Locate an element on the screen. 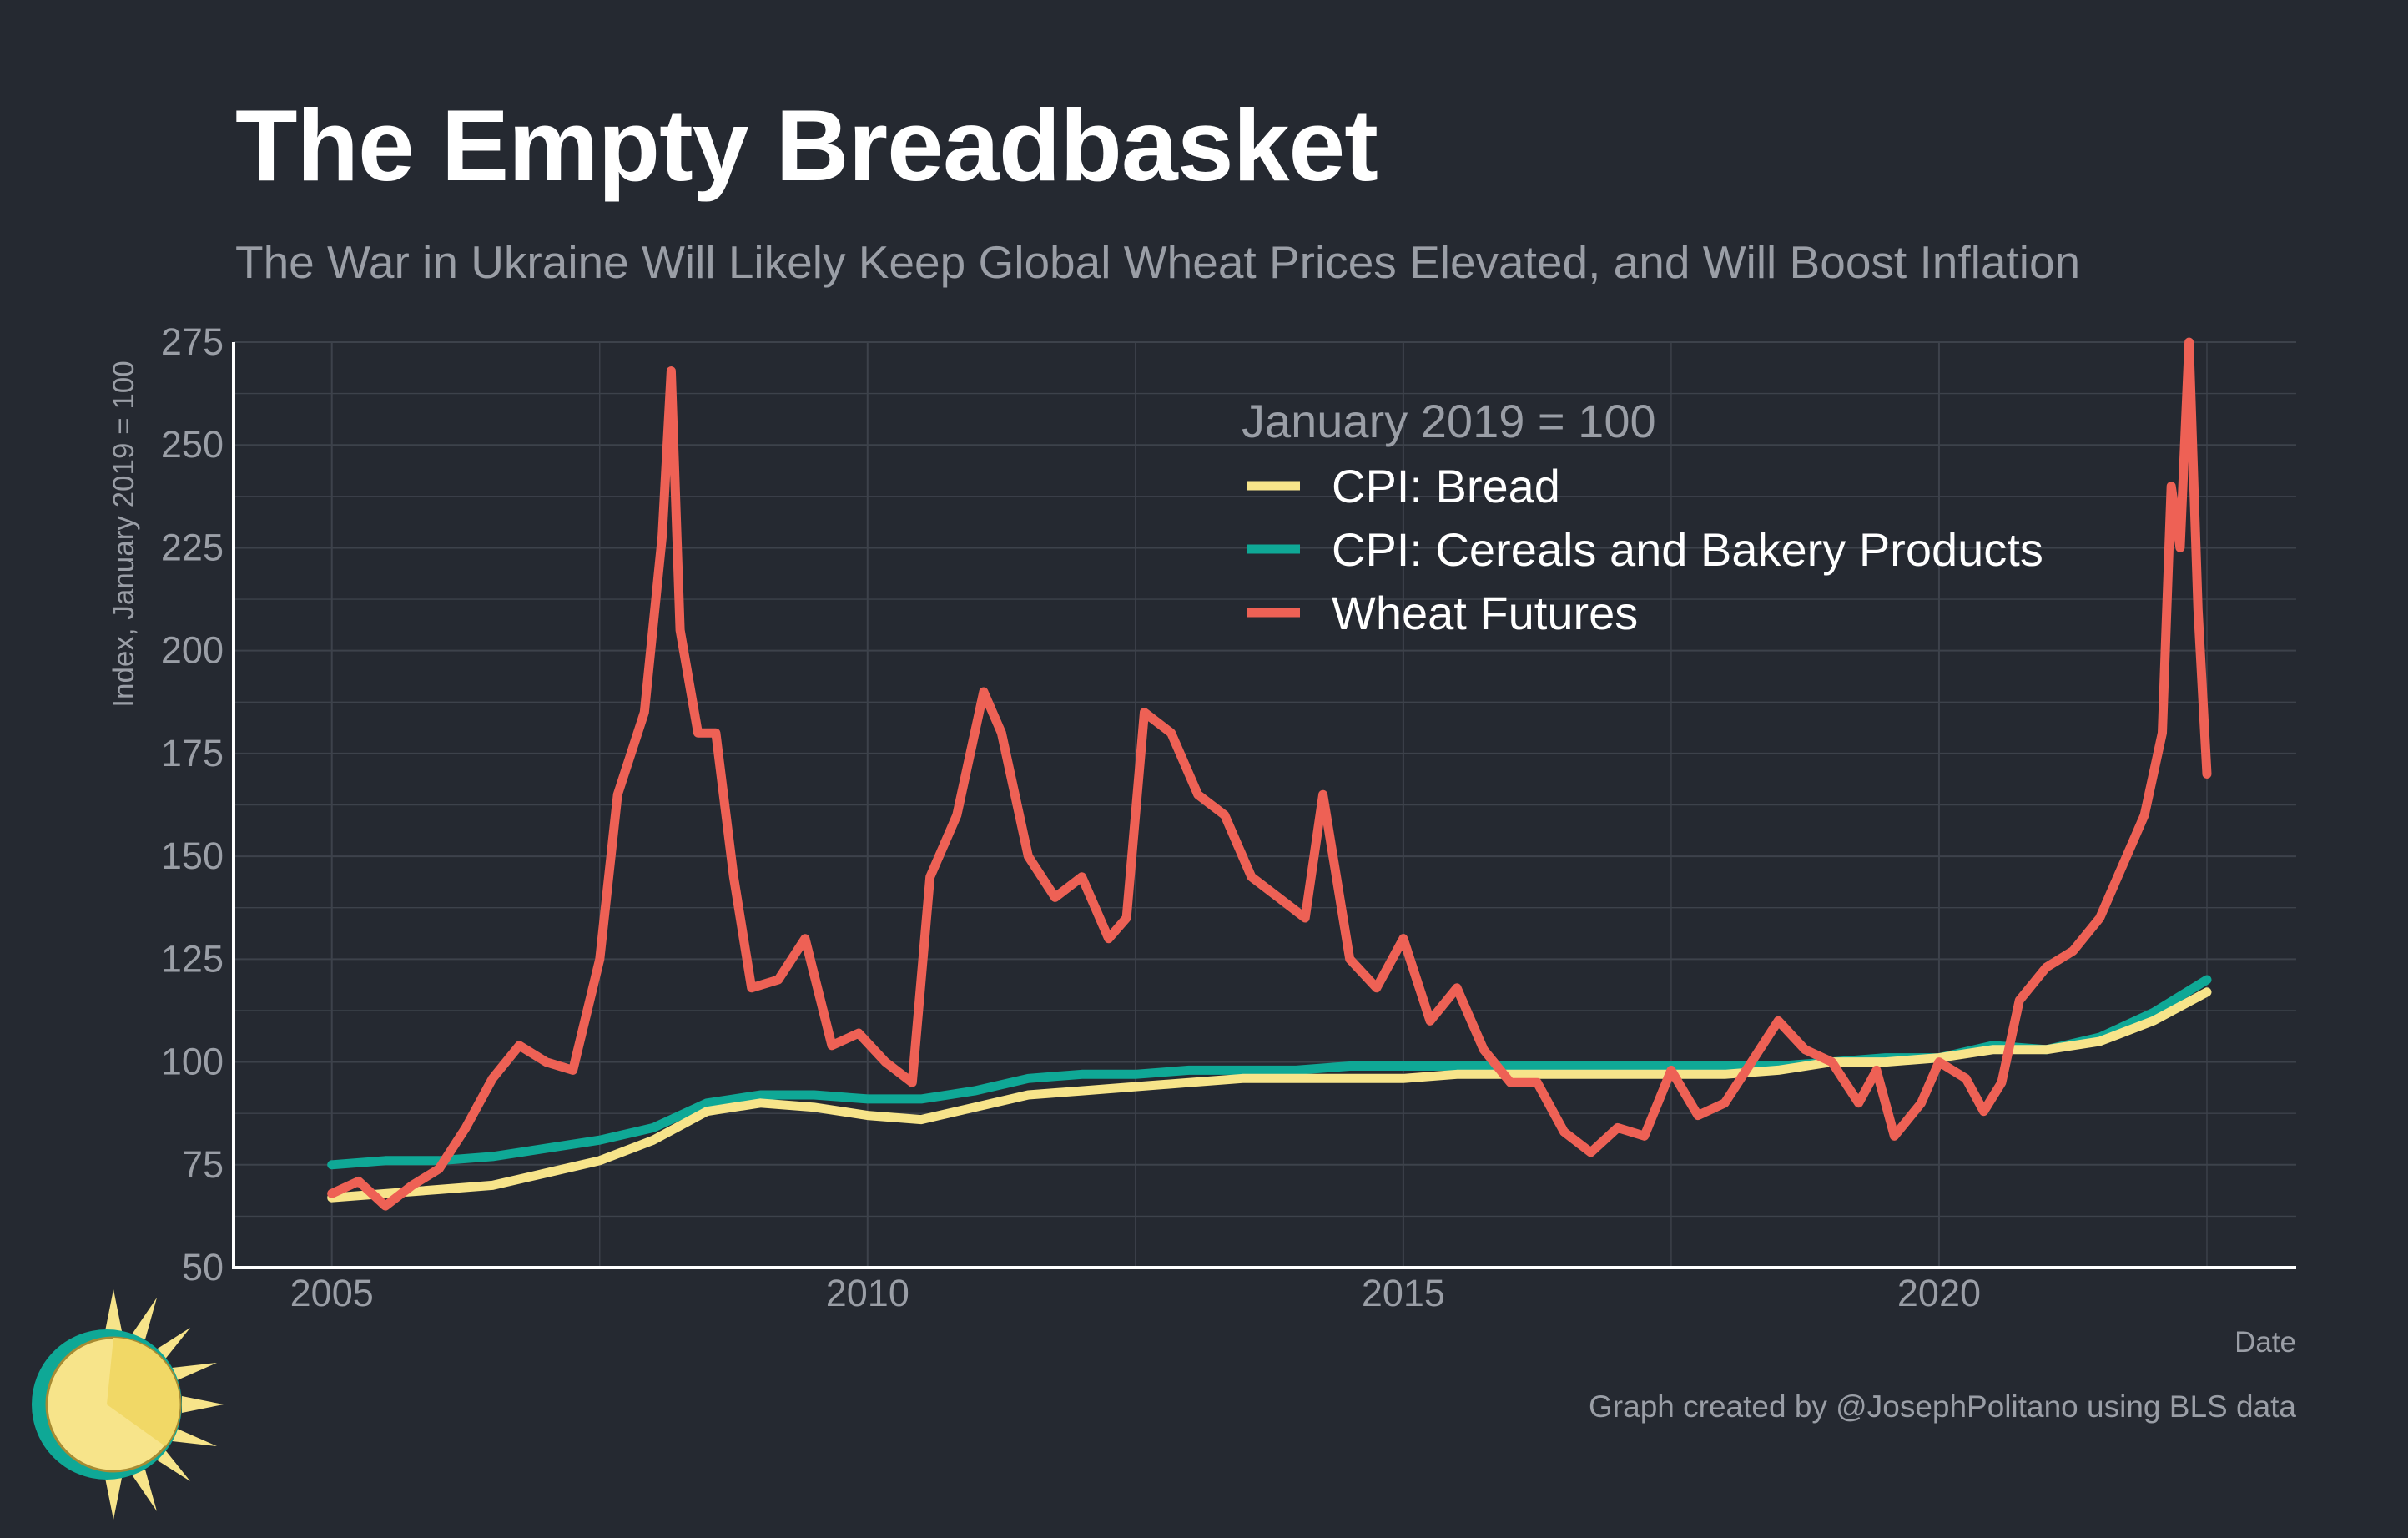 The width and height of the screenshot is (2408, 1538). series-line-cpi-cereals-and-bakery-products is located at coordinates (1269, 1072).